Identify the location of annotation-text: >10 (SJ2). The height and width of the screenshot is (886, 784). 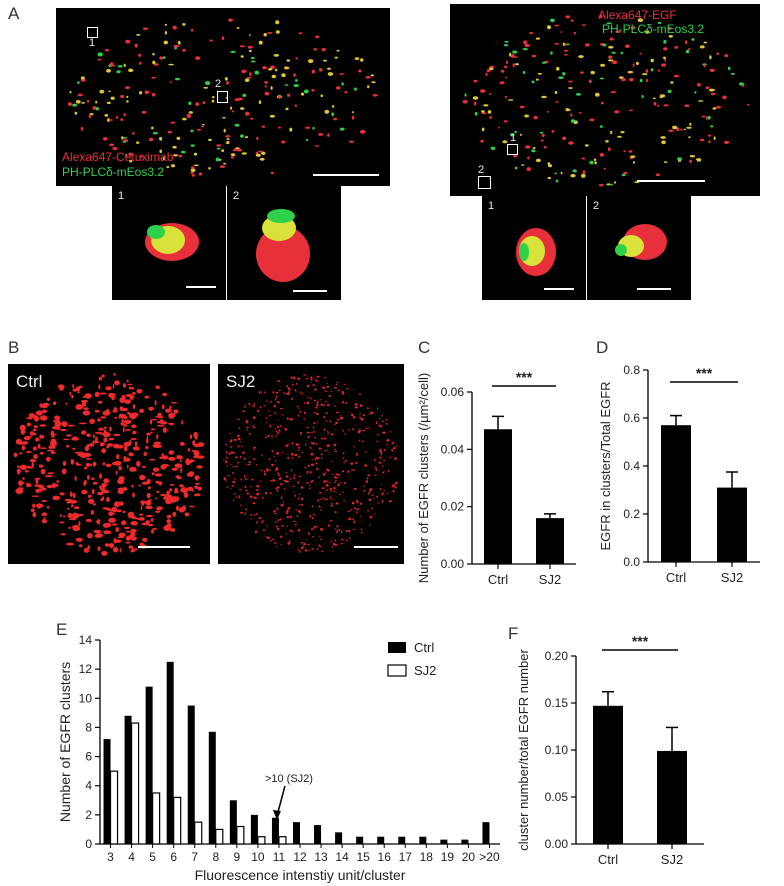
(289, 779).